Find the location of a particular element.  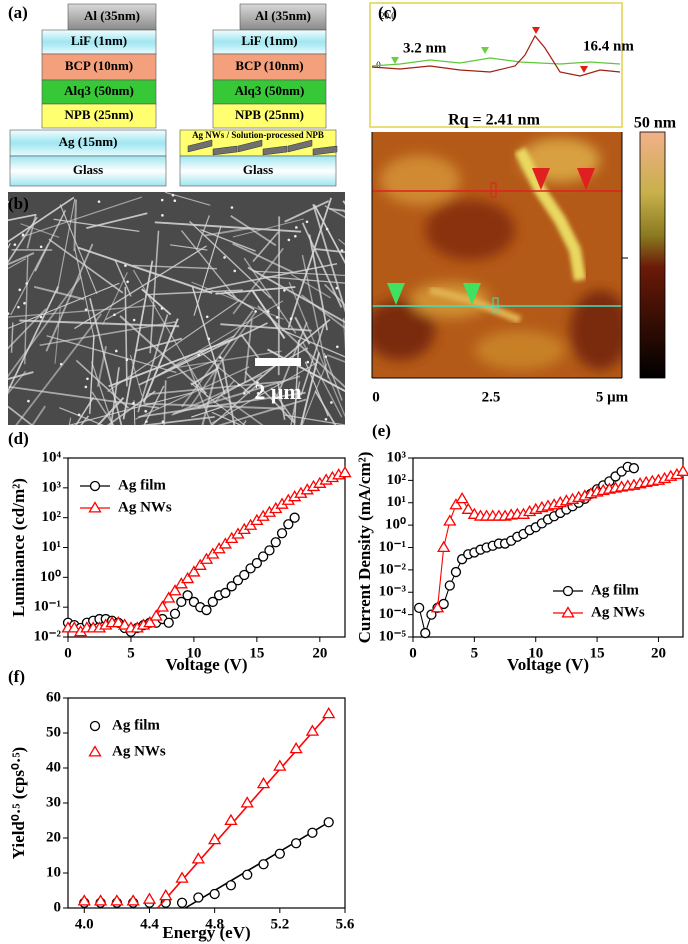

y-tick-label: 10⁻¹ is located at coordinates (392, 547).